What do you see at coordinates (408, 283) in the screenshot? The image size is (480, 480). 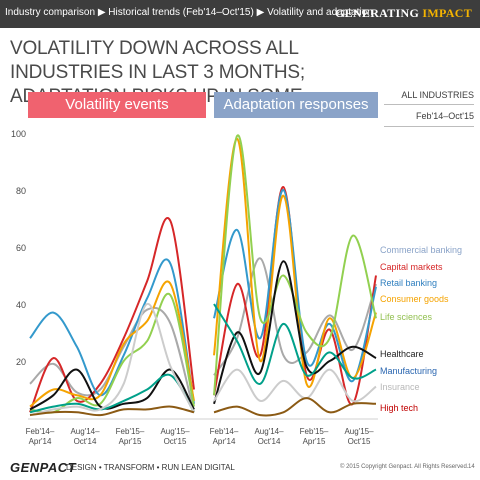 I see `legend-label-retail-banking: Retail banking` at bounding box center [408, 283].